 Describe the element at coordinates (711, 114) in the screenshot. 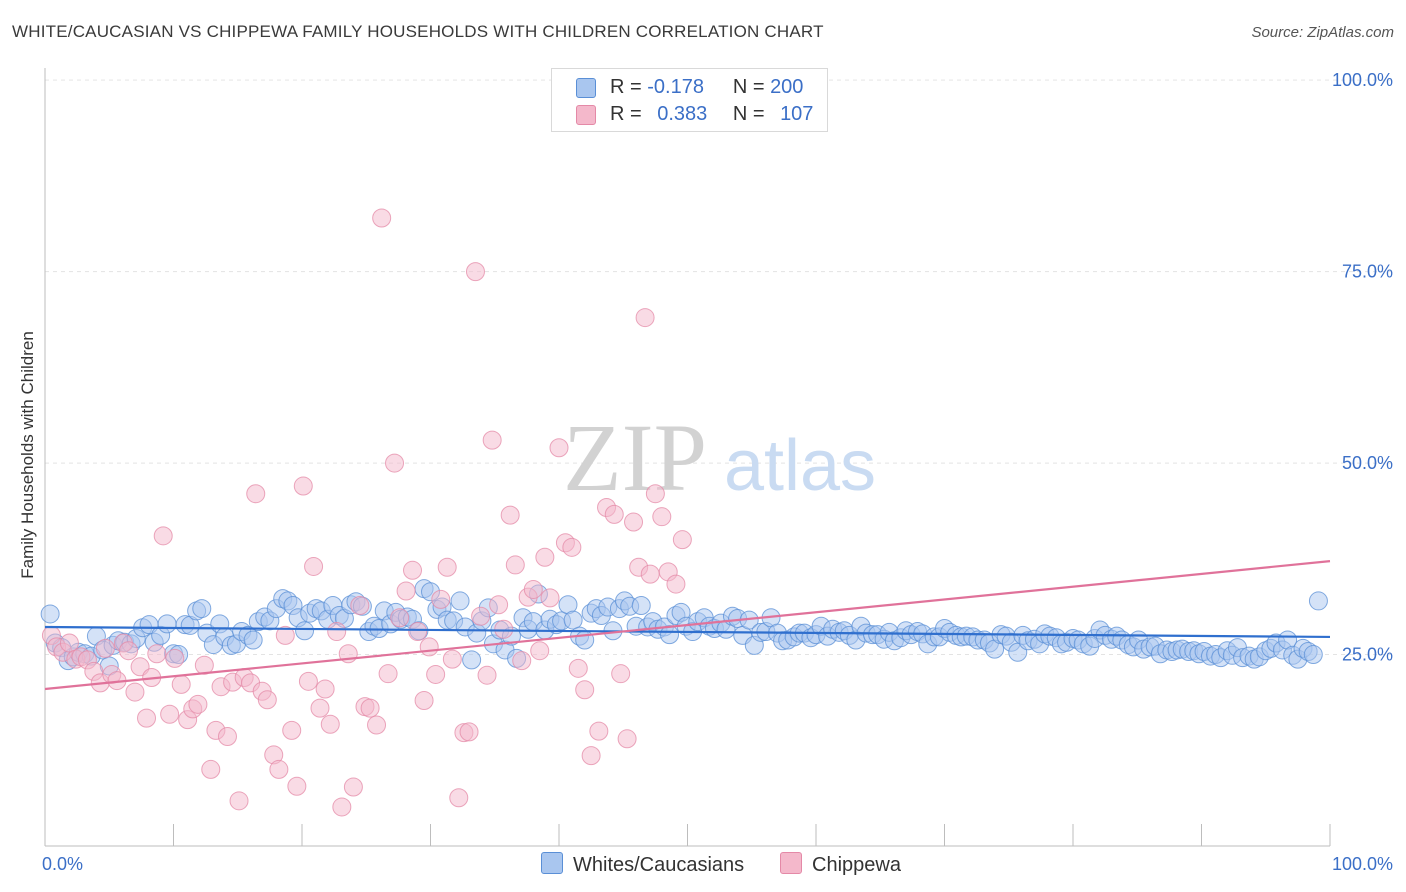

I see `legend-stats-chippewa: R = 0.383 N = 107` at that location.